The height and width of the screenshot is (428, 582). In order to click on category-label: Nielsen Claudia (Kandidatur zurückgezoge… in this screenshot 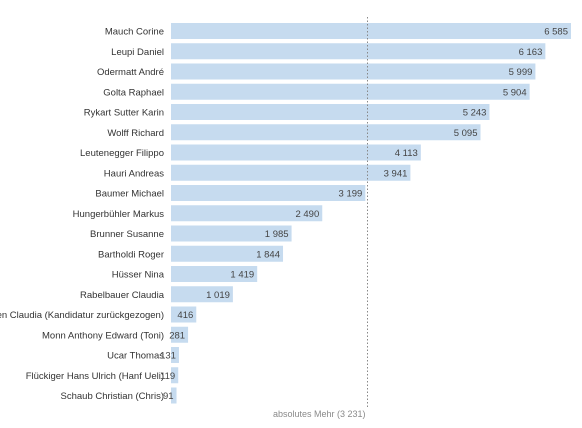, I will do `click(82, 315)`.